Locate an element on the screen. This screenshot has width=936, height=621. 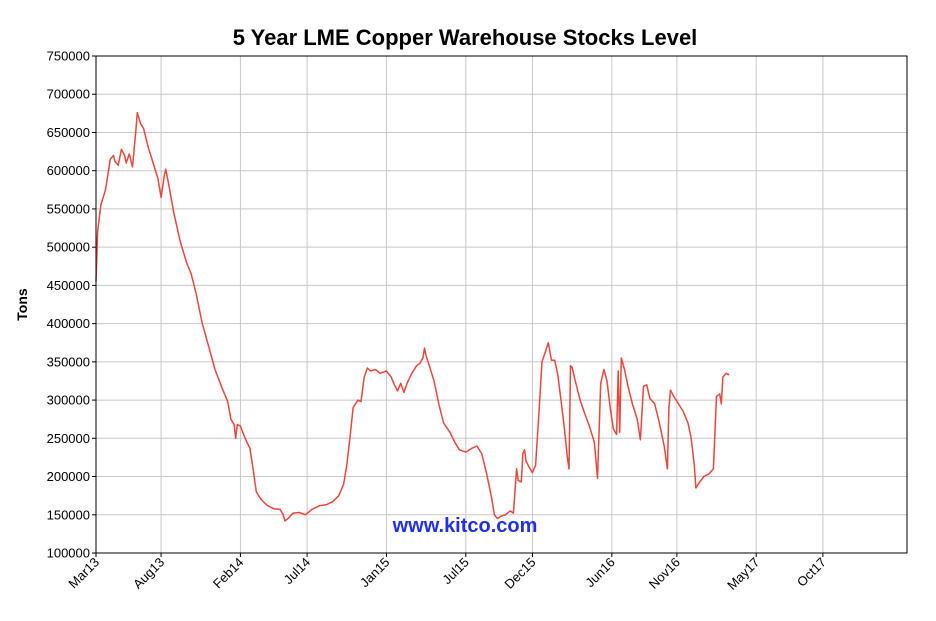
x-tick-label: Jan15 is located at coordinates (375, 573).